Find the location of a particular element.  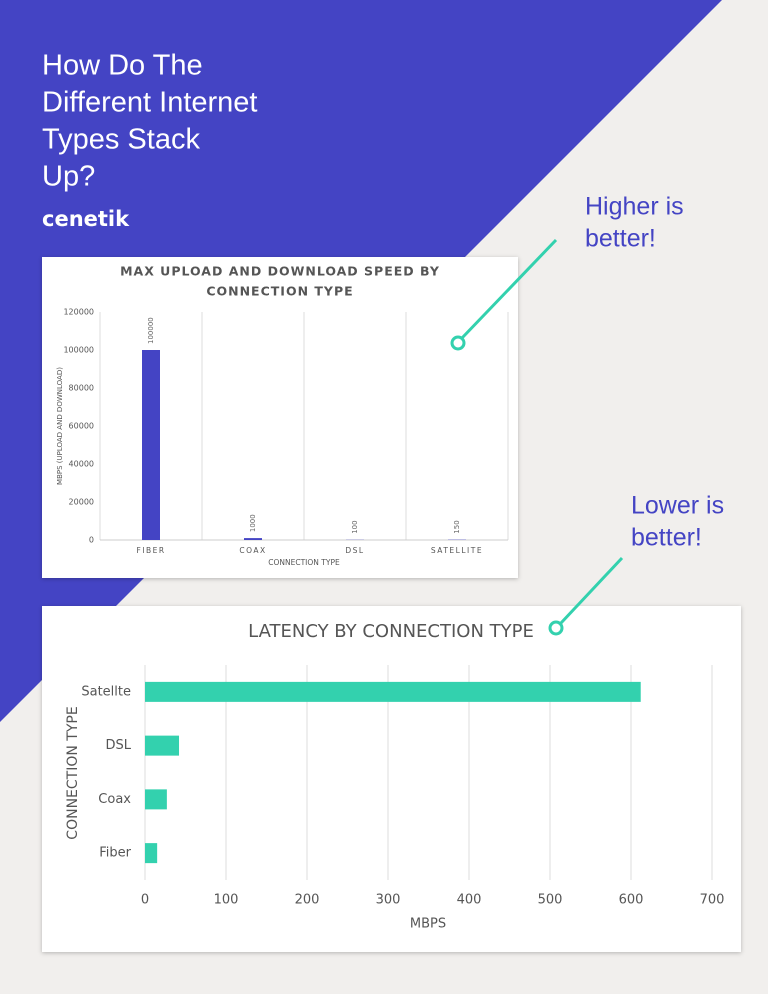

x-tick-label: FIBER is located at coordinates (150, 550).